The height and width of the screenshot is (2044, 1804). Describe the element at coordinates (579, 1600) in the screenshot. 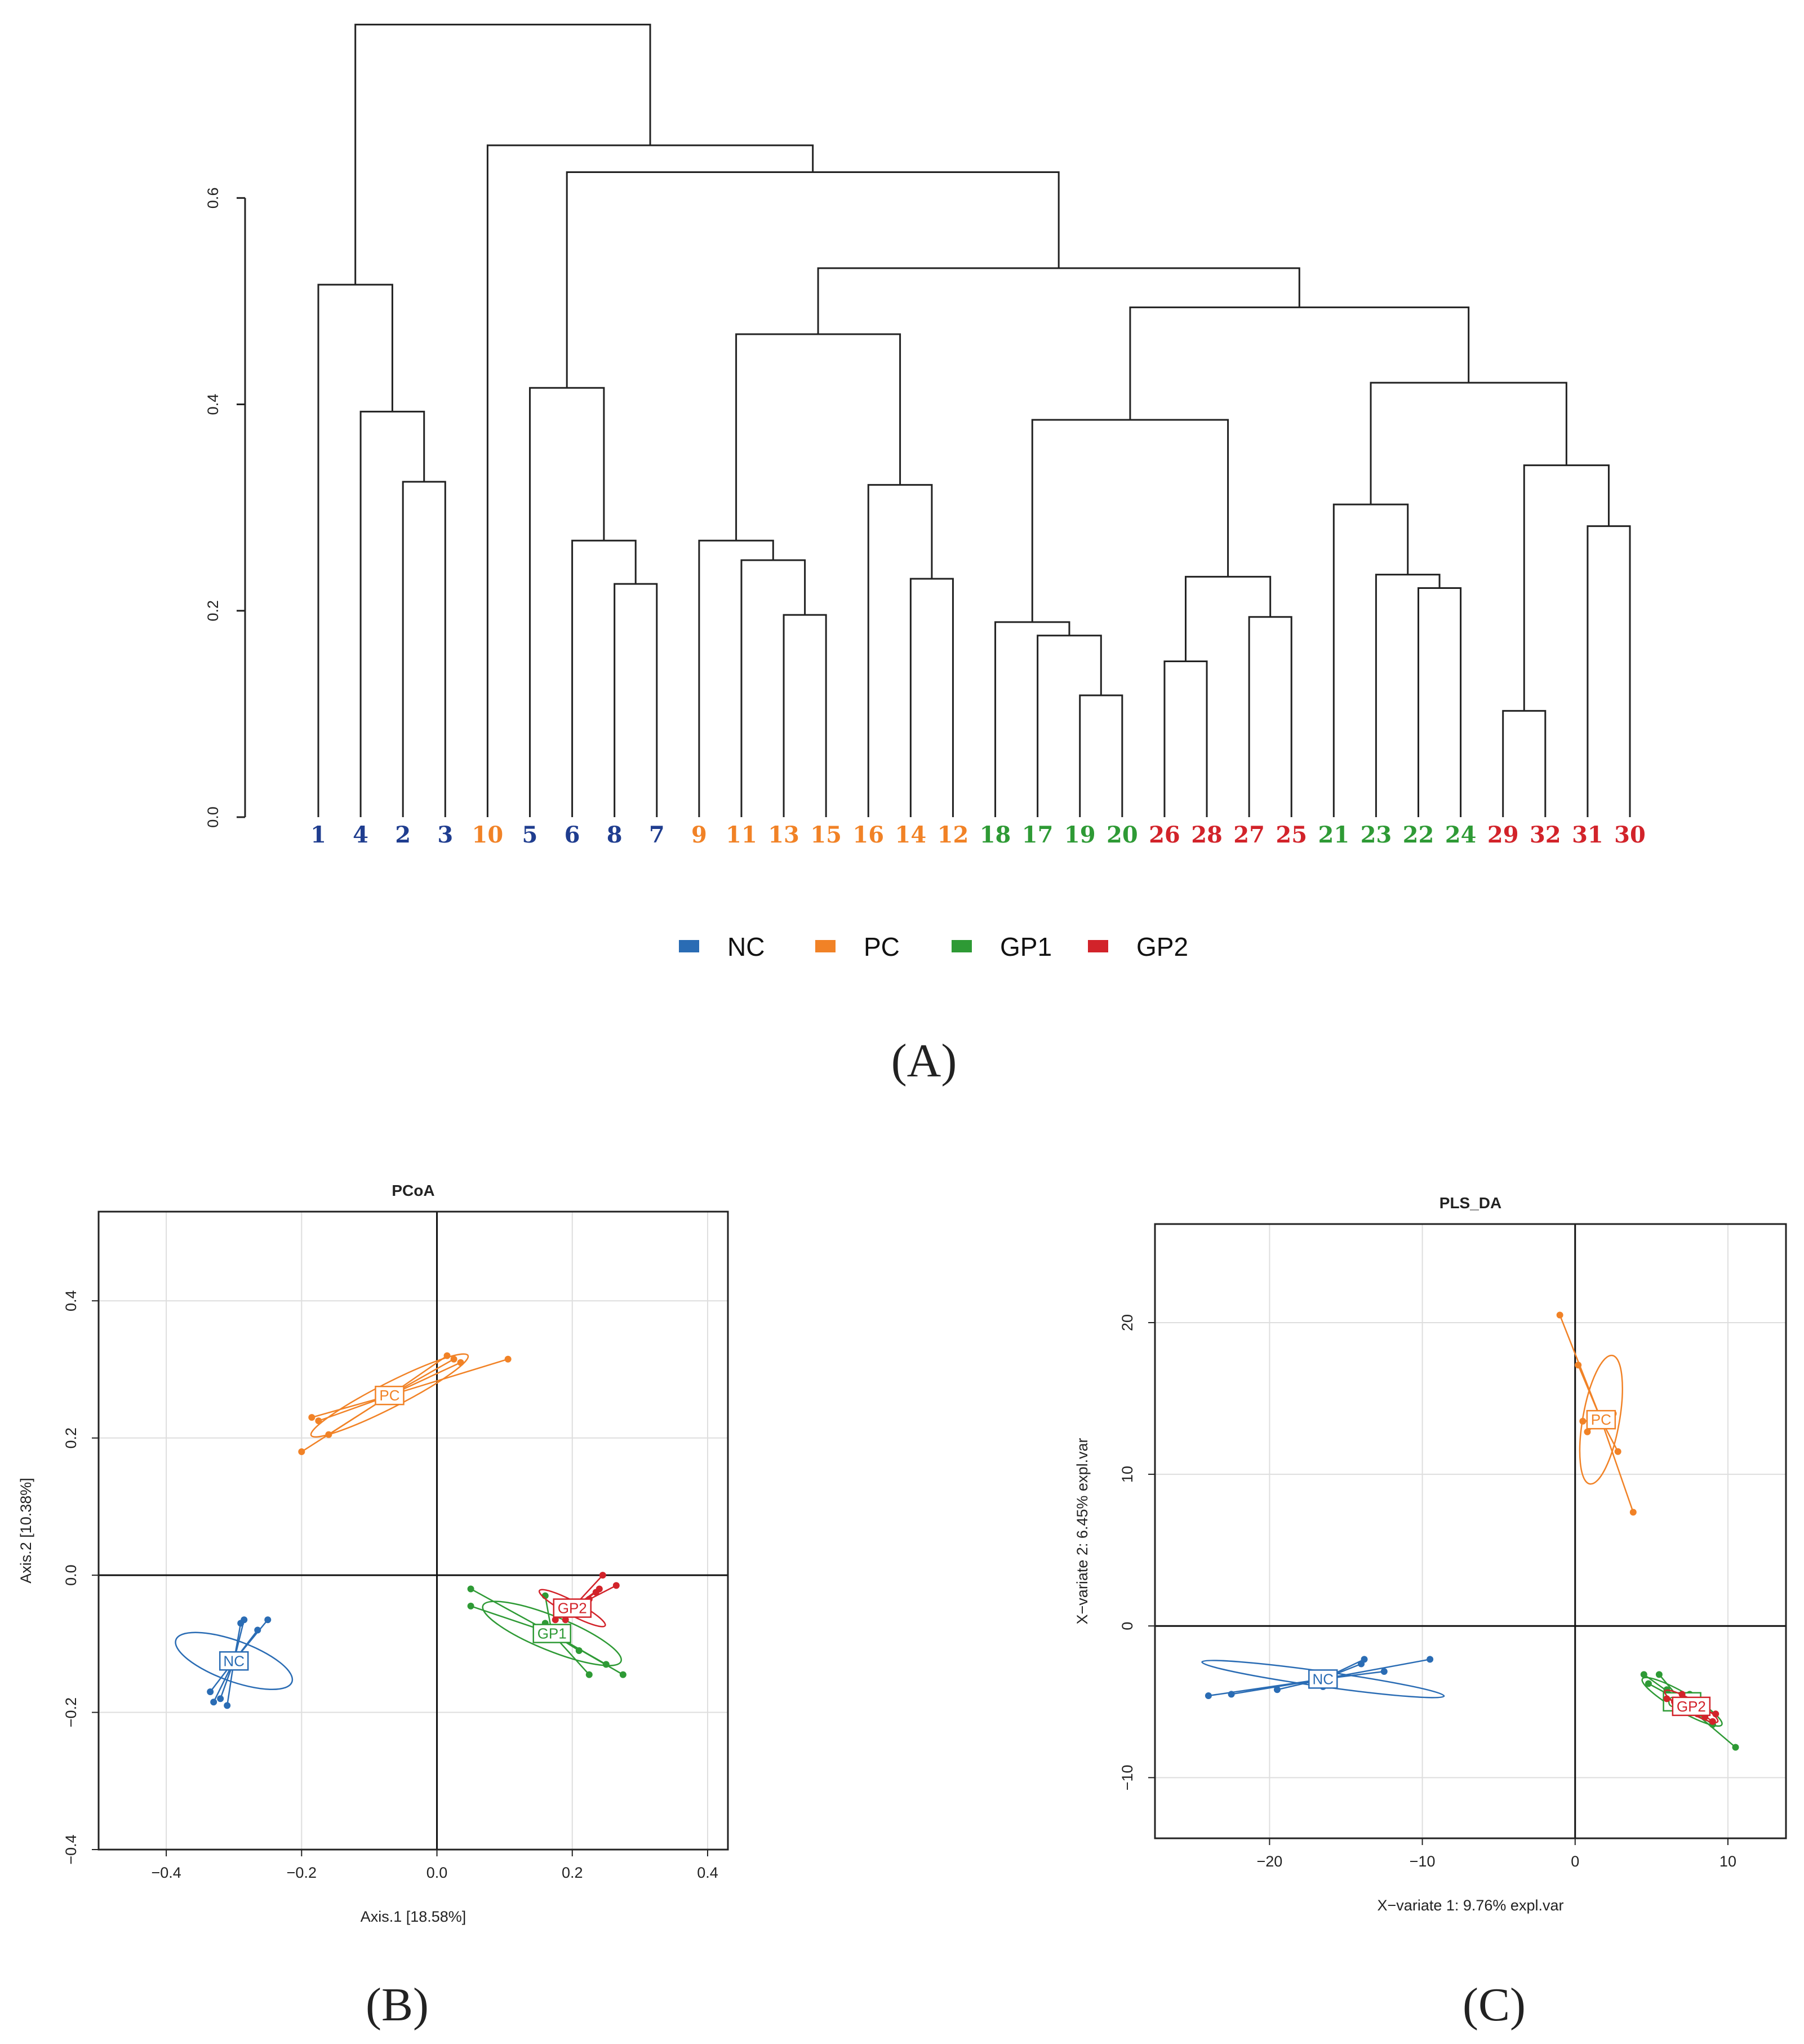

I see `series-gp2: GP2` at that location.